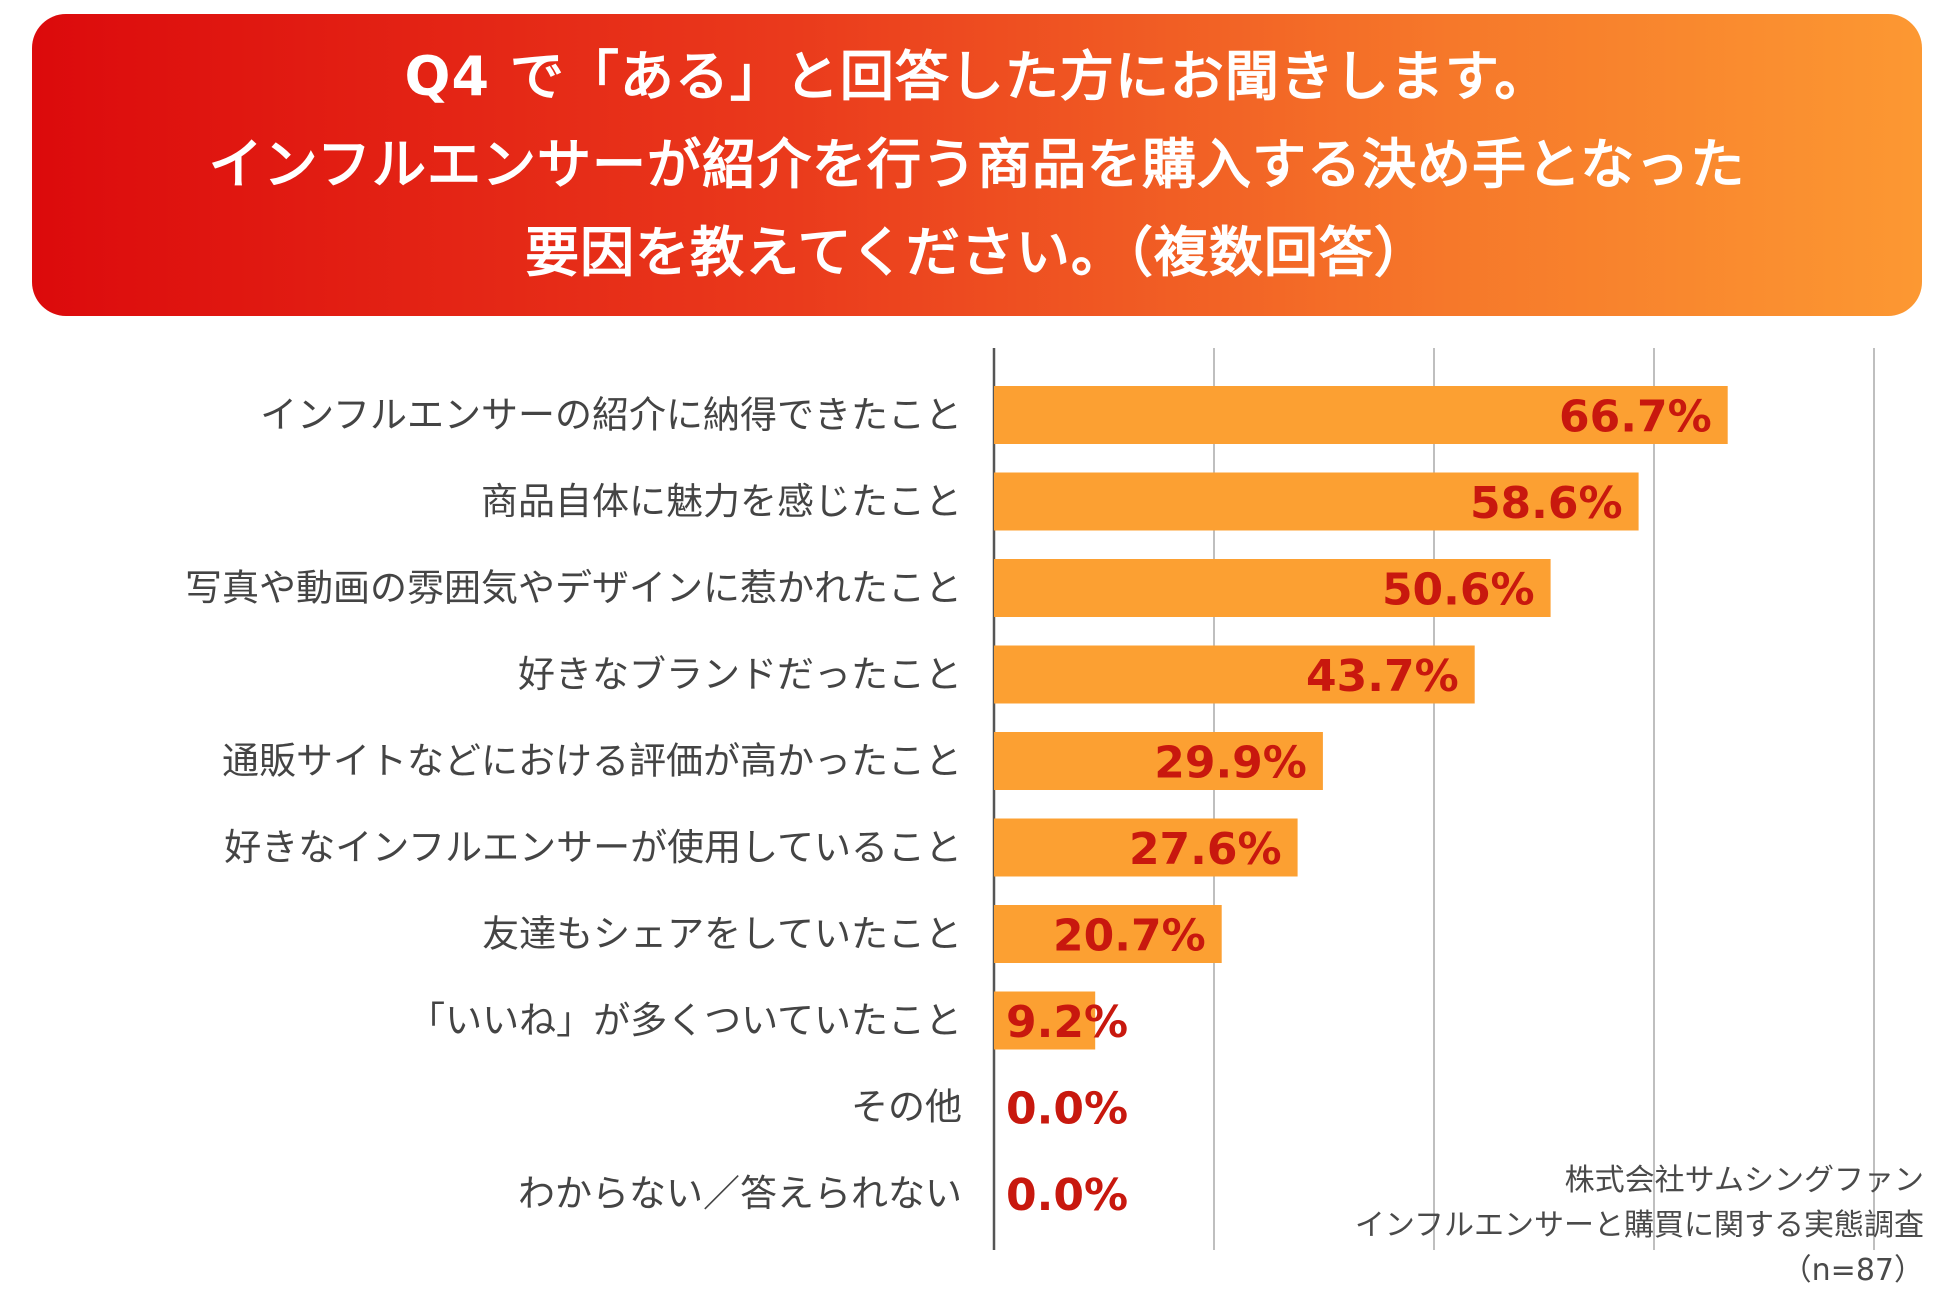 This screenshot has width=1950, height=1300. I want to click on category-label-6: 好きなインフルエンサーが使用していること, so click(593, 847).